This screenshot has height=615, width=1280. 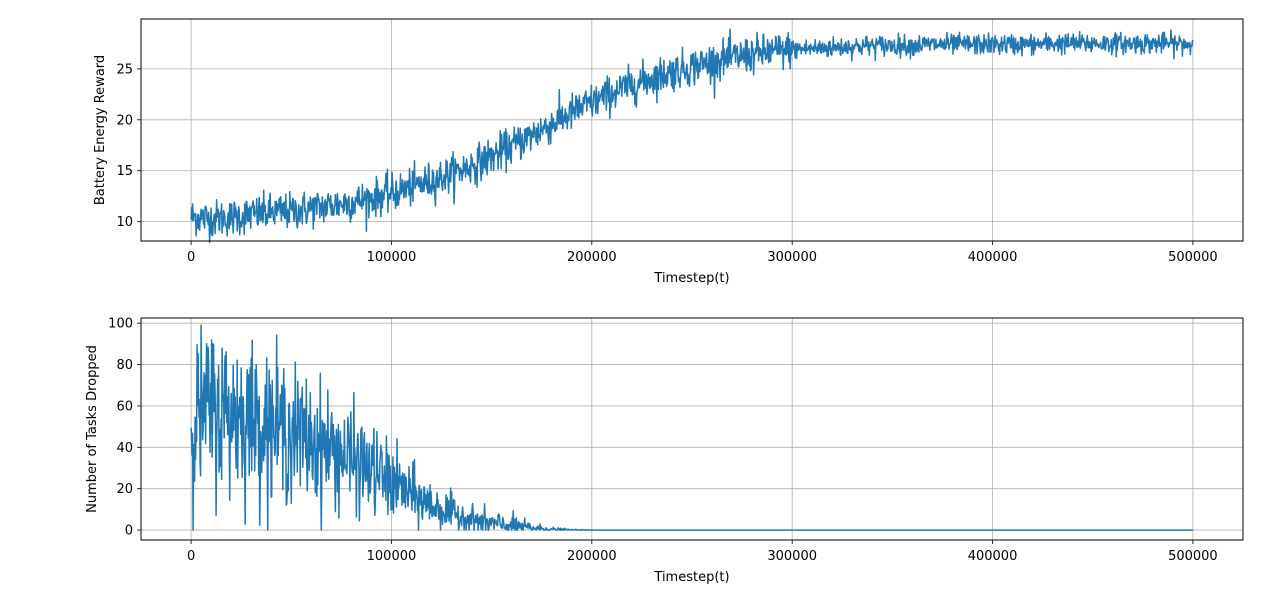 I want to click on tasks-dropped-y-tick-label: 20, so click(x=124, y=489).